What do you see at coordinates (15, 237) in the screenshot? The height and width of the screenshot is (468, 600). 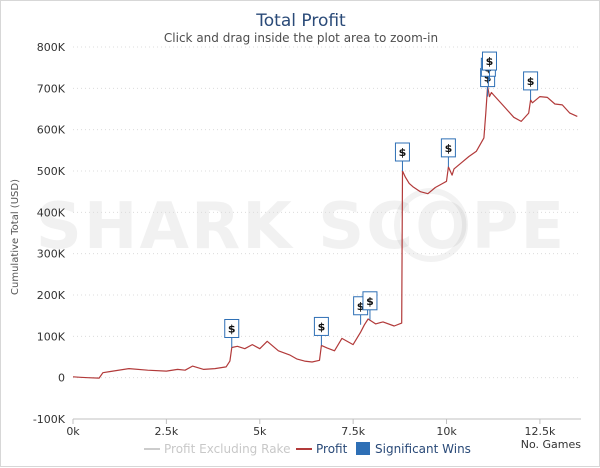 I see `y-axis-label: Cumulative Total (USD)` at bounding box center [15, 237].